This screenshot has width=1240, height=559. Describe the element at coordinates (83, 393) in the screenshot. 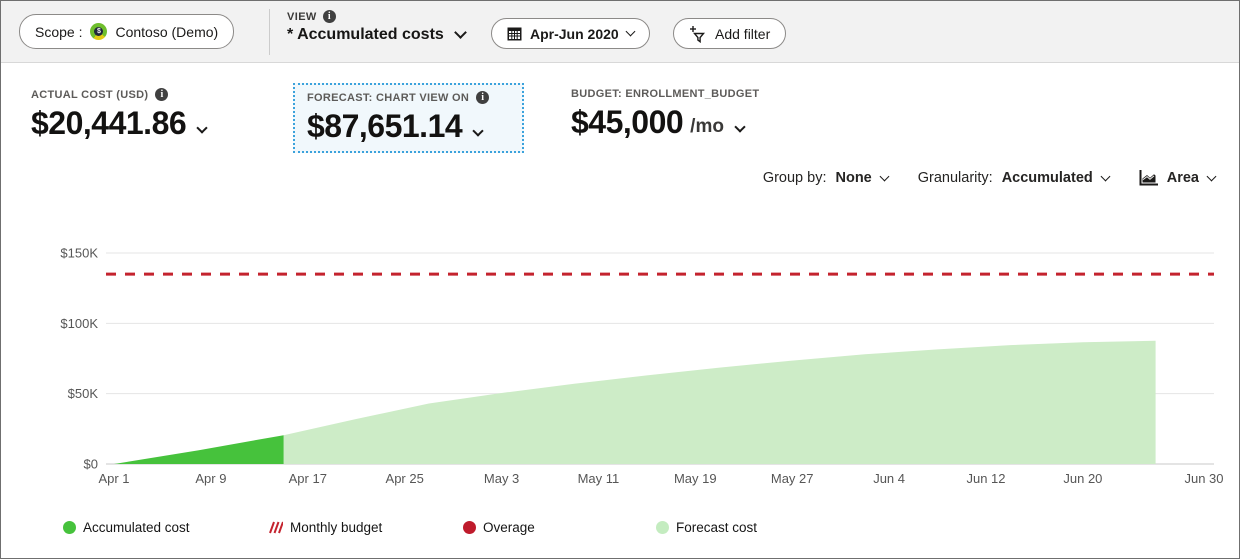

I see `y-axis-label: $50K` at that location.